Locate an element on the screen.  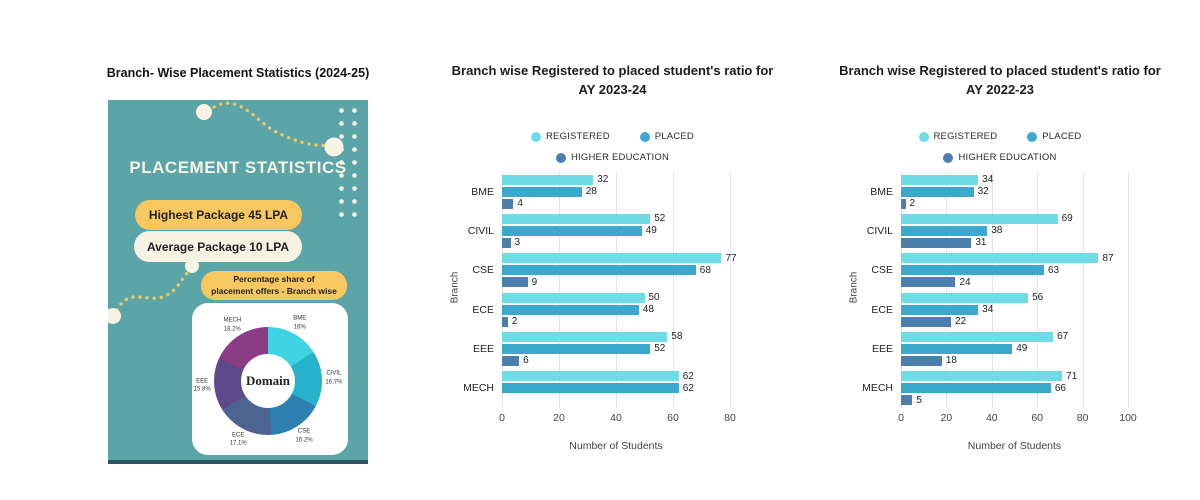
tick-label: 20 is located at coordinates (946, 418).